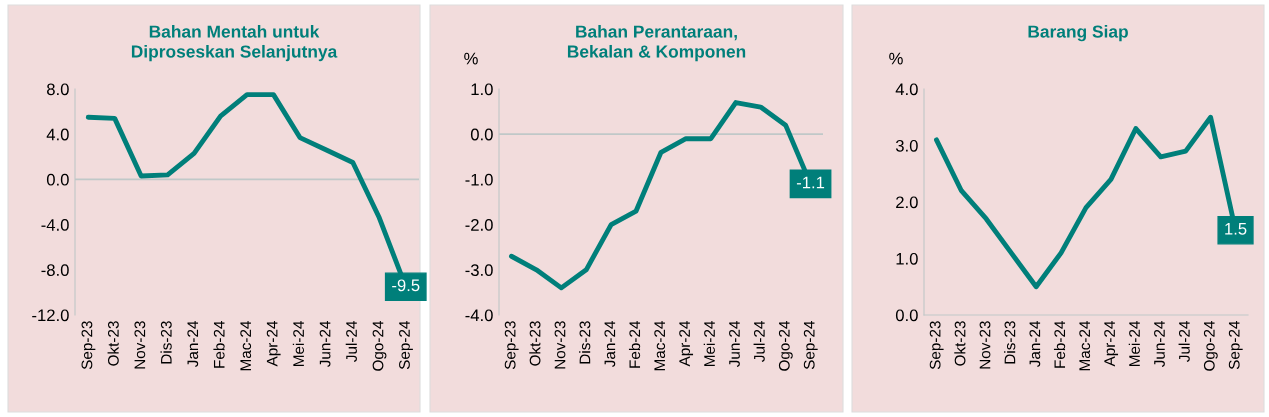 The width and height of the screenshot is (1269, 417). I want to click on y-tick-label: -12.0, so click(50, 315).